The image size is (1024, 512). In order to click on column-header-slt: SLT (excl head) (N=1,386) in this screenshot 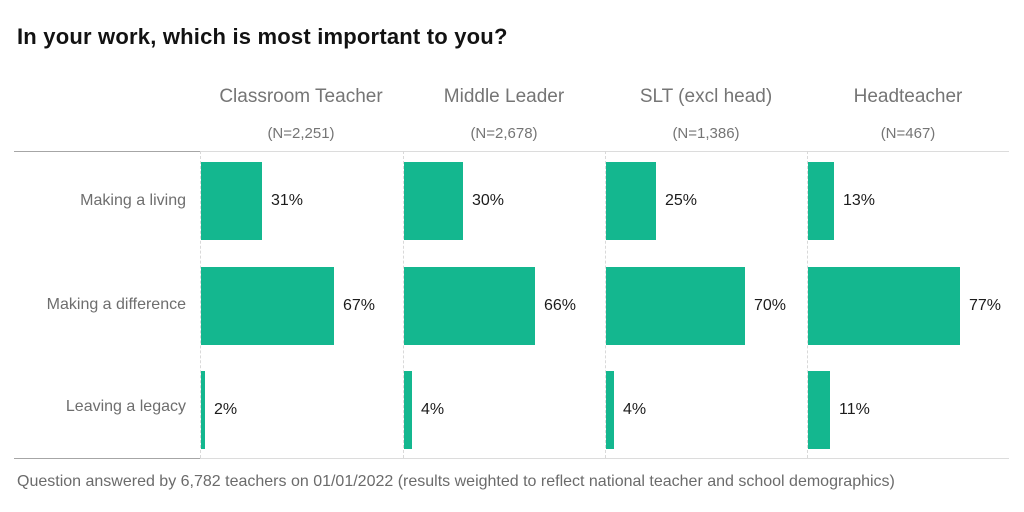, I will do `click(706, 114)`.